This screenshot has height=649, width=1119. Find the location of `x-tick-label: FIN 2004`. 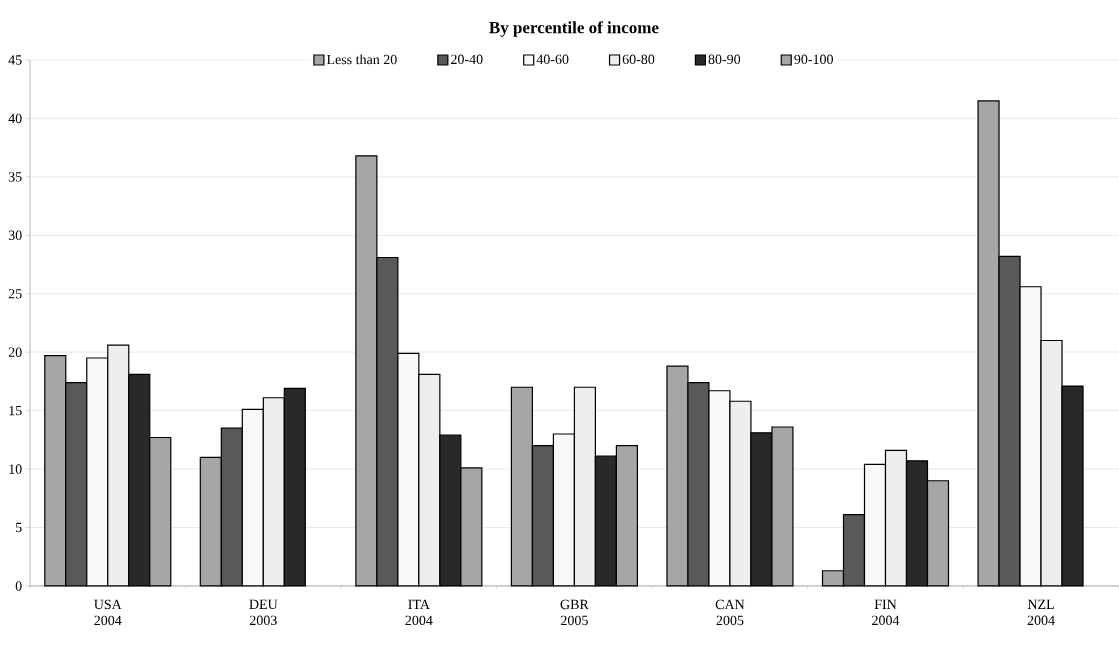

x-tick-label: FIN 2004 is located at coordinates (886, 612).